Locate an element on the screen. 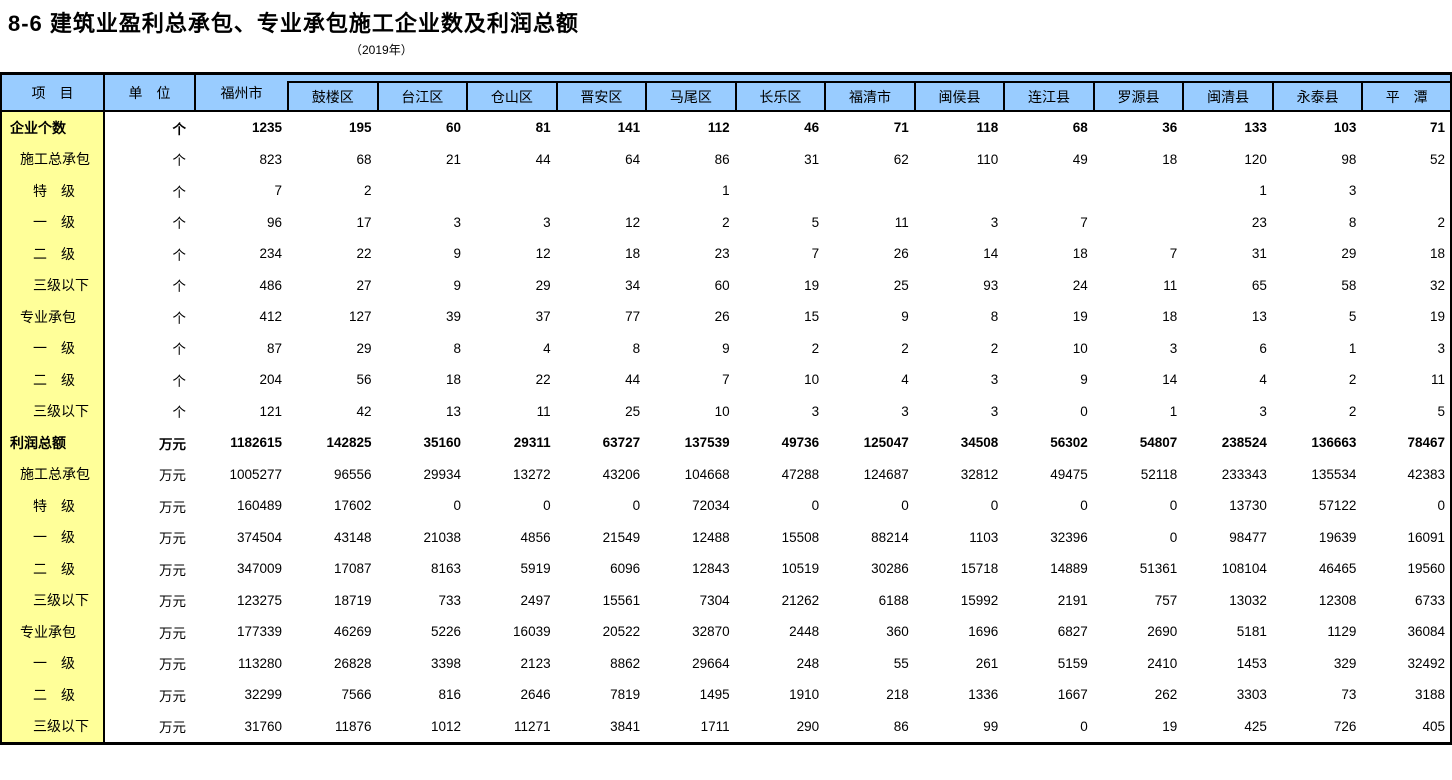 This screenshot has width=1452, height=780. value-cell: 4 is located at coordinates (511, 348).